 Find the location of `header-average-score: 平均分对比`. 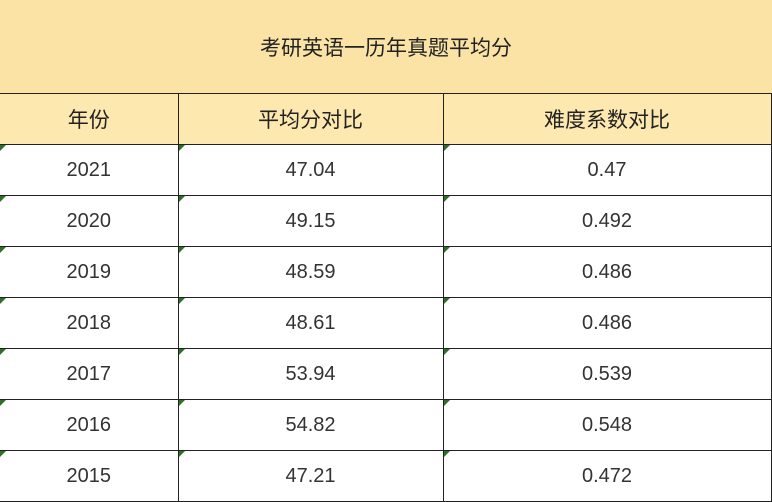

header-average-score: 平均分对比 is located at coordinates (310, 119).